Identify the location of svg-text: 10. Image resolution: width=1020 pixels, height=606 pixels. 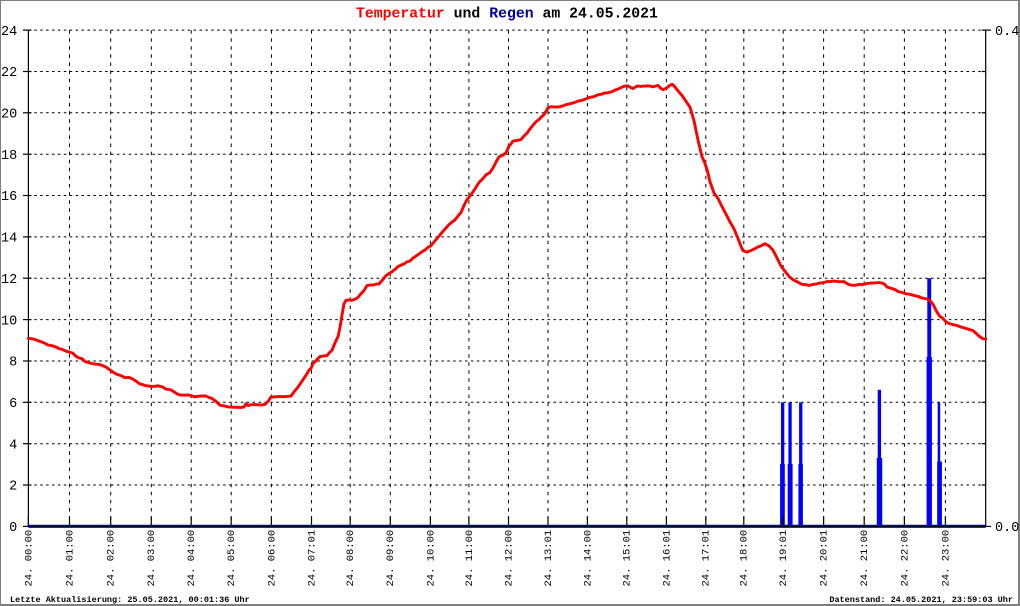
(9, 321).